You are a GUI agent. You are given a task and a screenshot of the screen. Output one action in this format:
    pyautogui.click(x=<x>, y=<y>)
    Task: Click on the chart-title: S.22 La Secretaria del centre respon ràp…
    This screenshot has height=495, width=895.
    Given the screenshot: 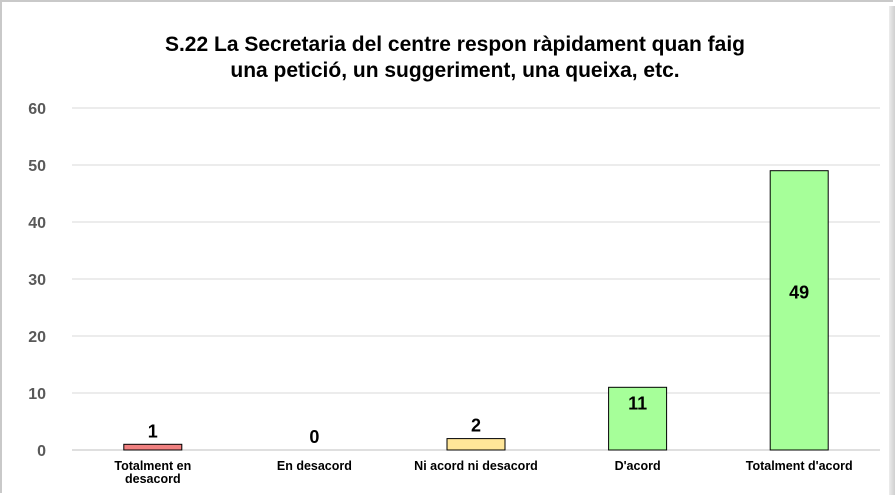 What is the action you would take?
    pyautogui.click(x=455, y=58)
    